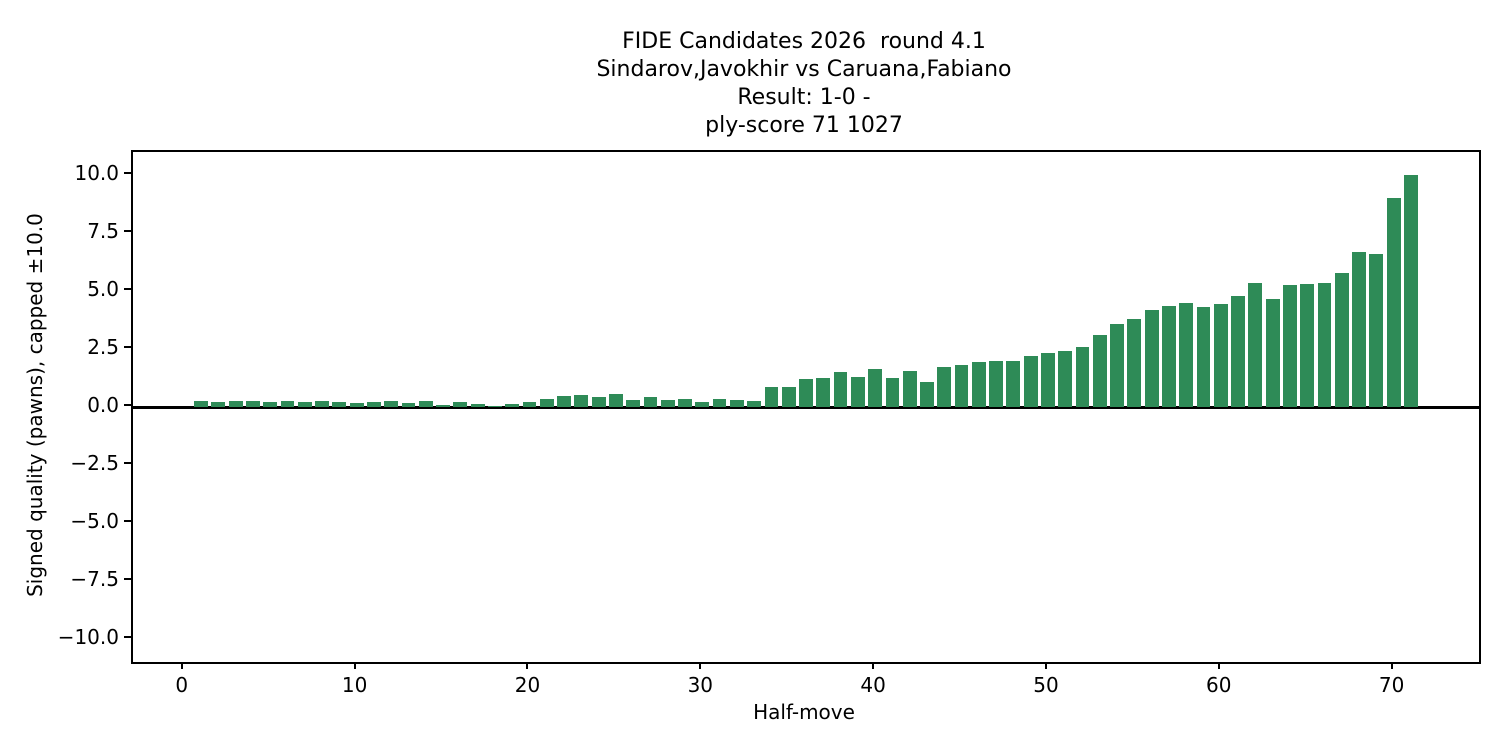 The width and height of the screenshot is (1500, 750). What do you see at coordinates (804, 125) in the screenshot?
I see `title-line: ply-score 71 1027` at bounding box center [804, 125].